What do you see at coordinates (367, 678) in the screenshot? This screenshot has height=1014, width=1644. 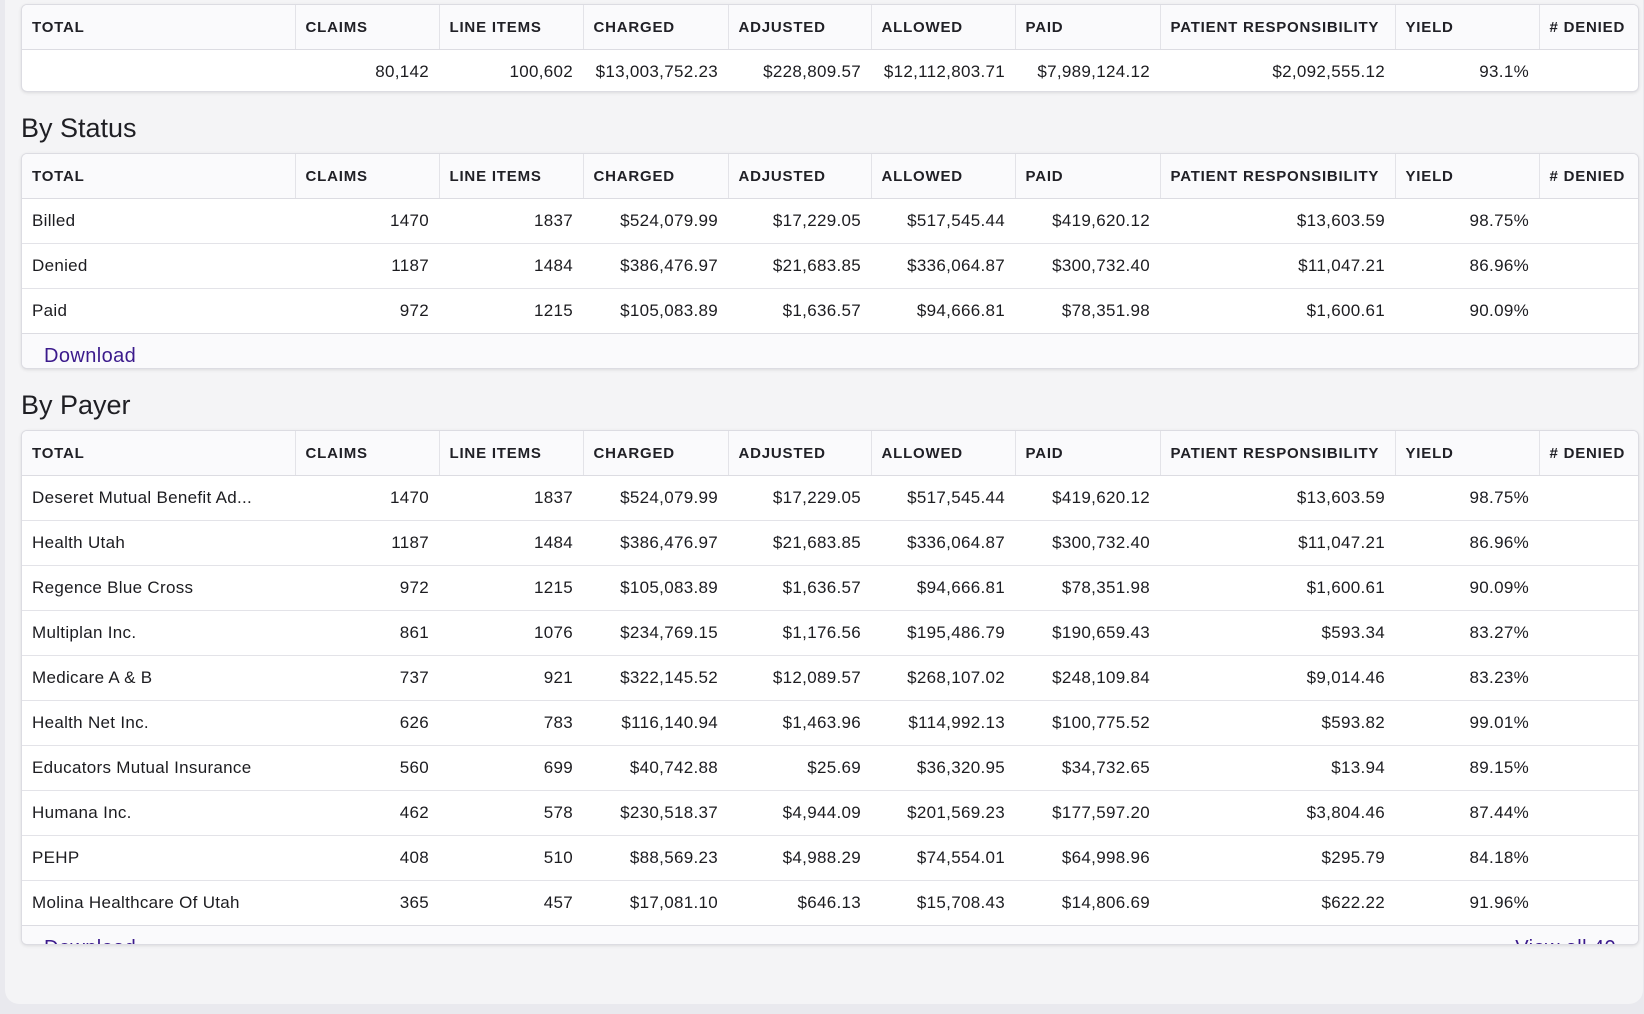 I see `cell-claims: 737` at bounding box center [367, 678].